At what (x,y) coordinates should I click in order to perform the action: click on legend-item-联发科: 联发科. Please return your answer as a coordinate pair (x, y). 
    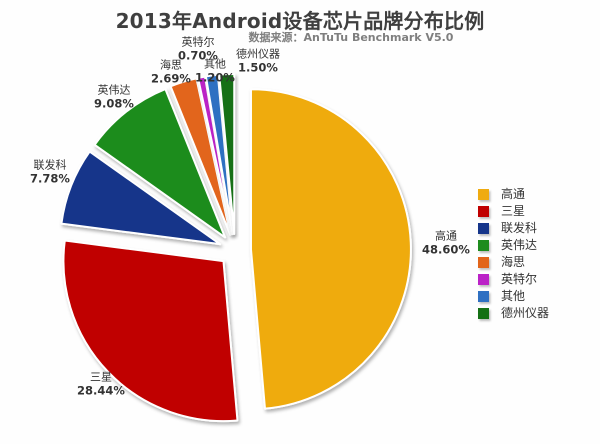
    Looking at the image, I should click on (513, 228).